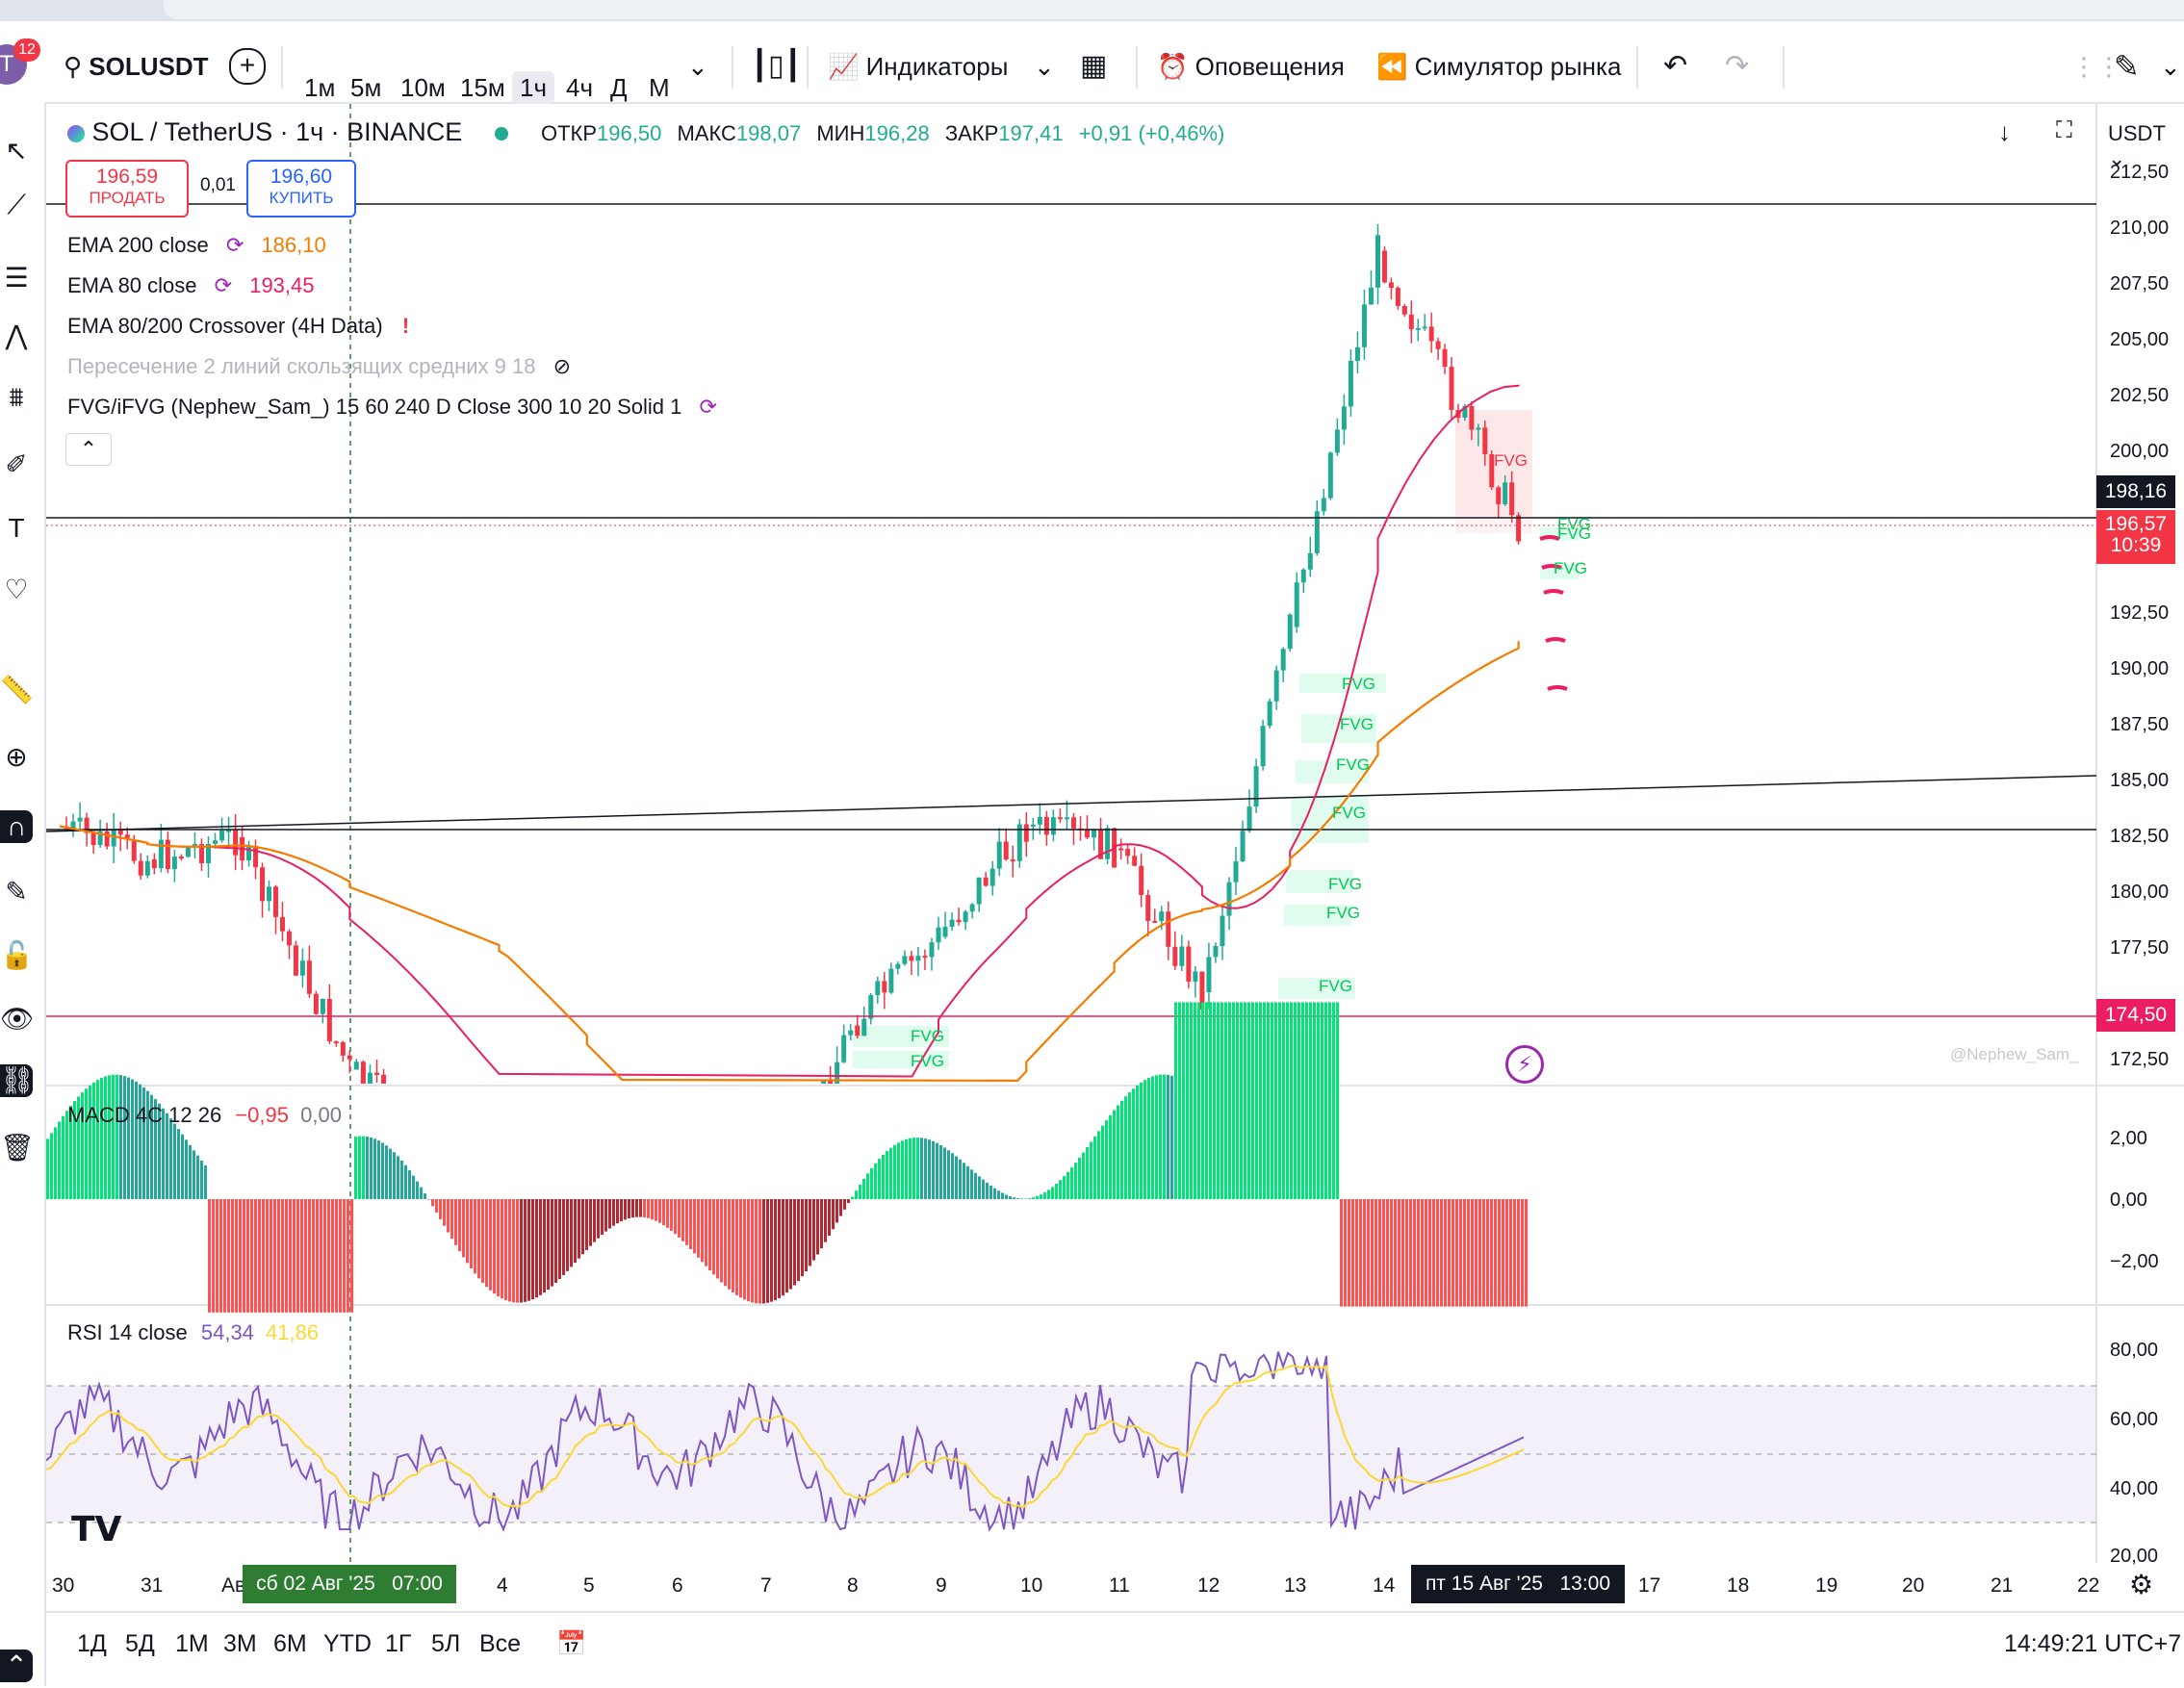 The width and height of the screenshot is (2184, 1688). What do you see at coordinates (16, 336) in the screenshot?
I see `pattern-icon: ⋀` at bounding box center [16, 336].